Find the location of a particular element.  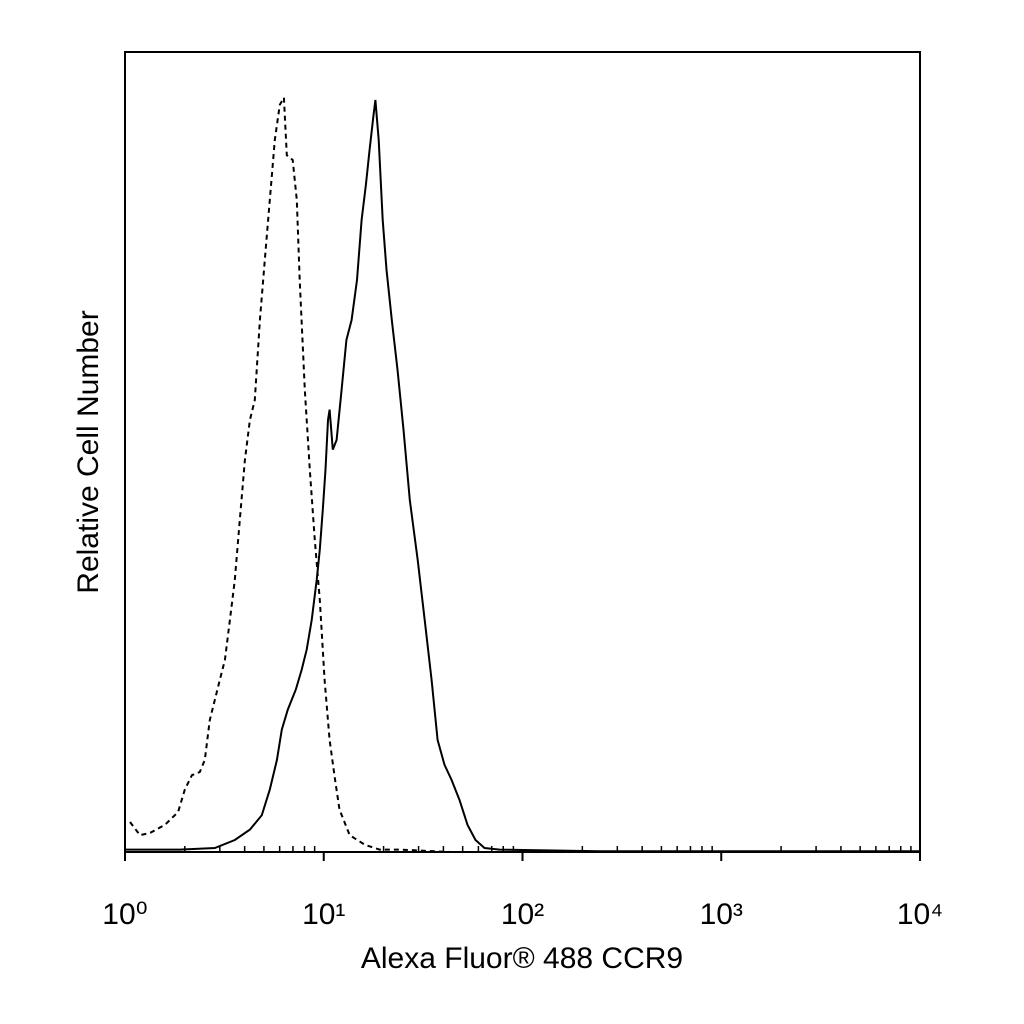

x-tick-label: 10⁴ is located at coordinates (920, 914).